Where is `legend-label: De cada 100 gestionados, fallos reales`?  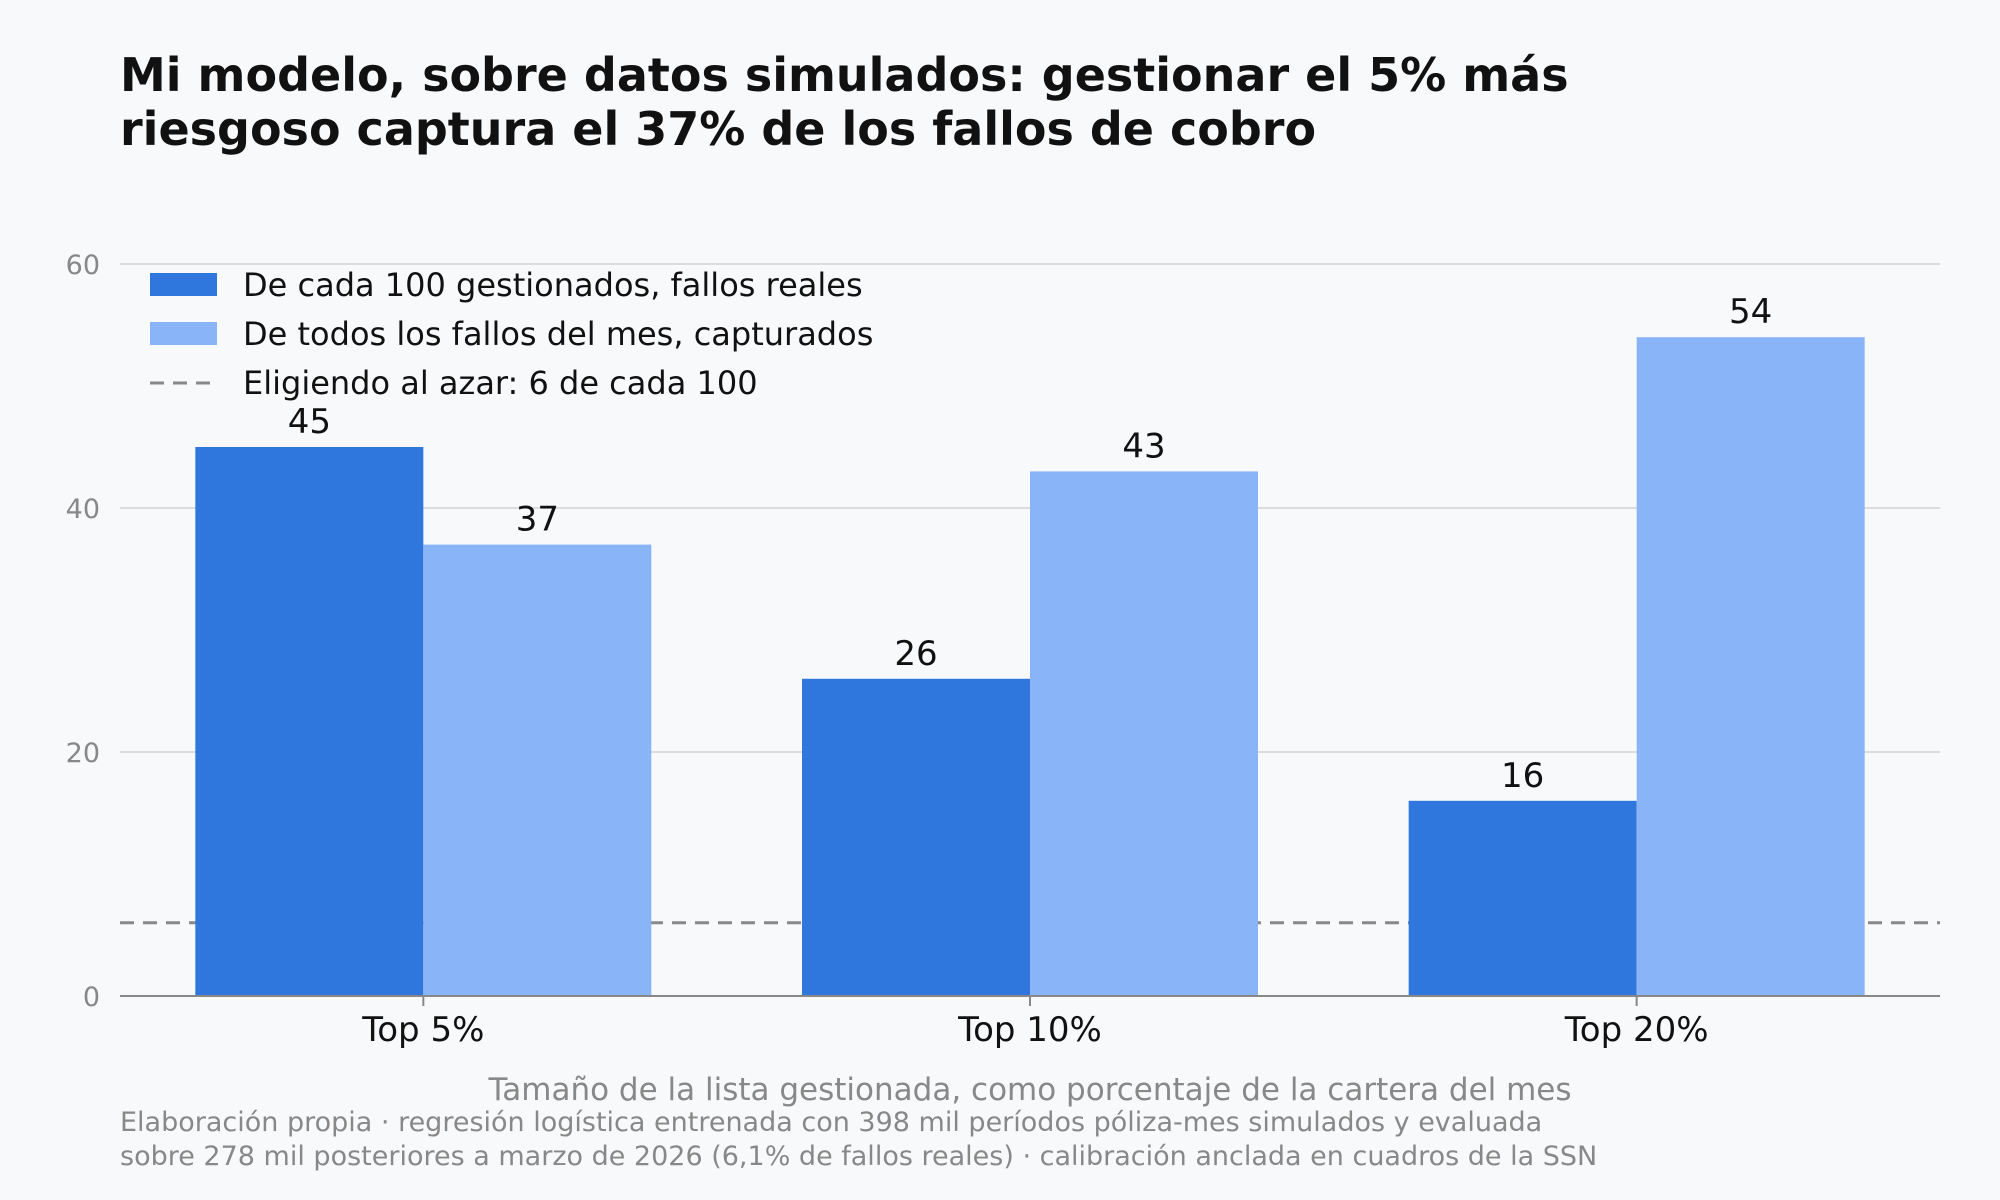
legend-label: De cada 100 gestionados, fallos reales is located at coordinates (553, 285).